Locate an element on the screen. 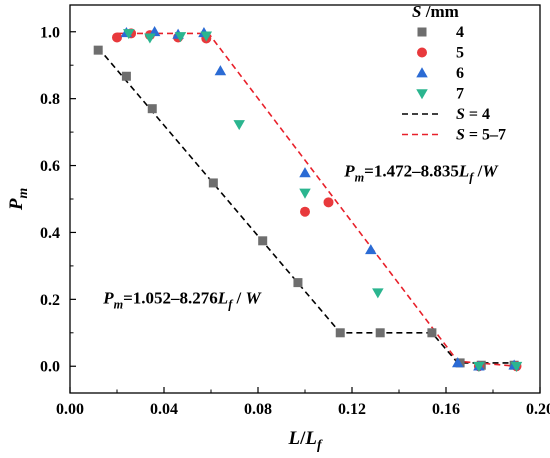 The image size is (550, 458). y-tick-label: 0.8 is located at coordinates (50, 99).